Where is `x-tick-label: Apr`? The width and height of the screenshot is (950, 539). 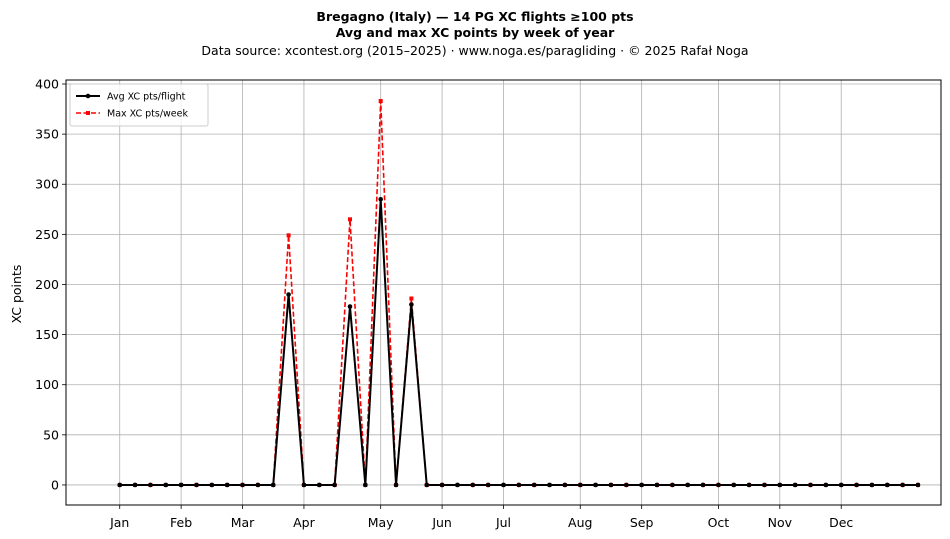 x-tick-label: Apr is located at coordinates (304, 522).